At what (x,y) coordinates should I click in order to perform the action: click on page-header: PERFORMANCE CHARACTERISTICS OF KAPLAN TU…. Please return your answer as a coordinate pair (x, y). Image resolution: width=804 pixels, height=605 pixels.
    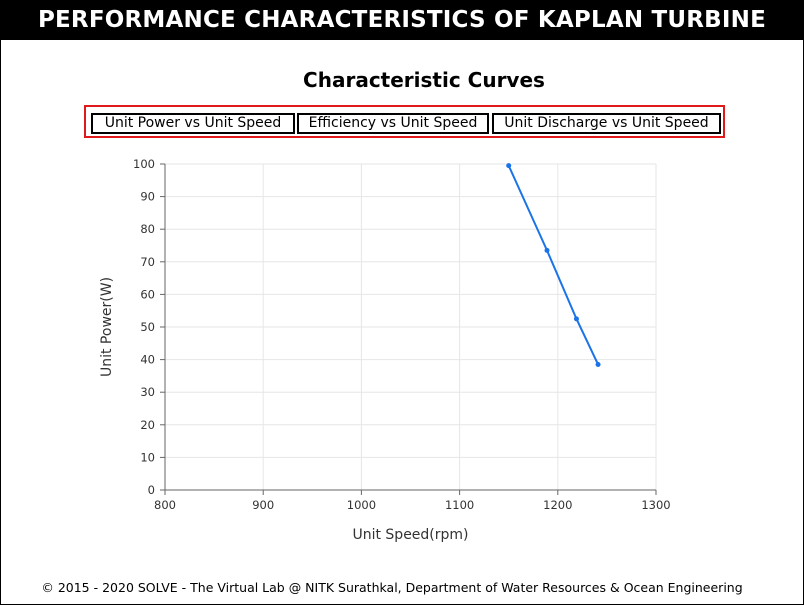
    Looking at the image, I should click on (402, 20).